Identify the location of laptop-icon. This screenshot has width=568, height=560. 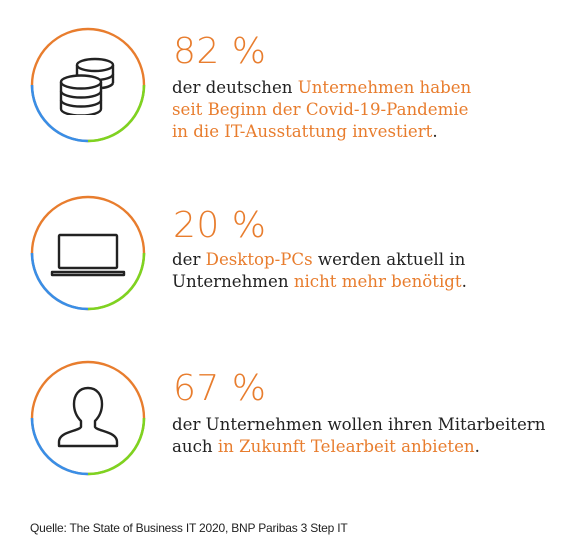
(88, 255).